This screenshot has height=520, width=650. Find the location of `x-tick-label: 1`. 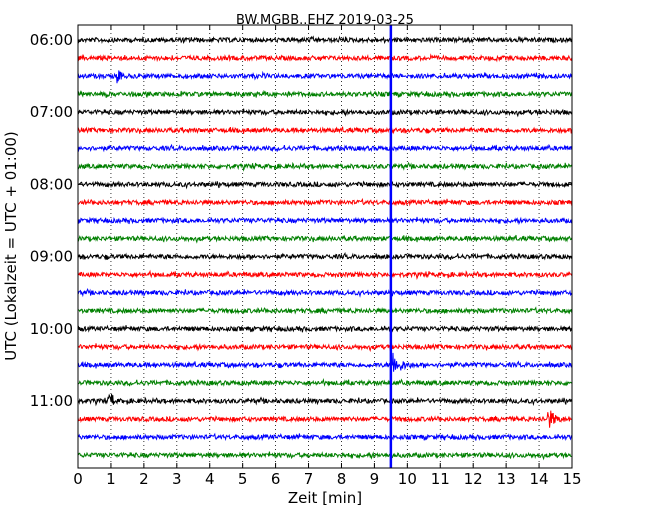

x-tick-label: 1 is located at coordinates (111, 479).